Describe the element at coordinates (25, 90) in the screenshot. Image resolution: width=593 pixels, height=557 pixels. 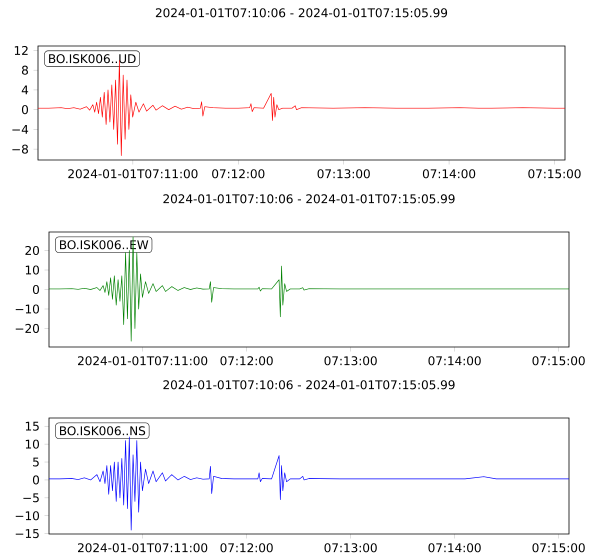
I see `y-tick-label: 4` at that location.